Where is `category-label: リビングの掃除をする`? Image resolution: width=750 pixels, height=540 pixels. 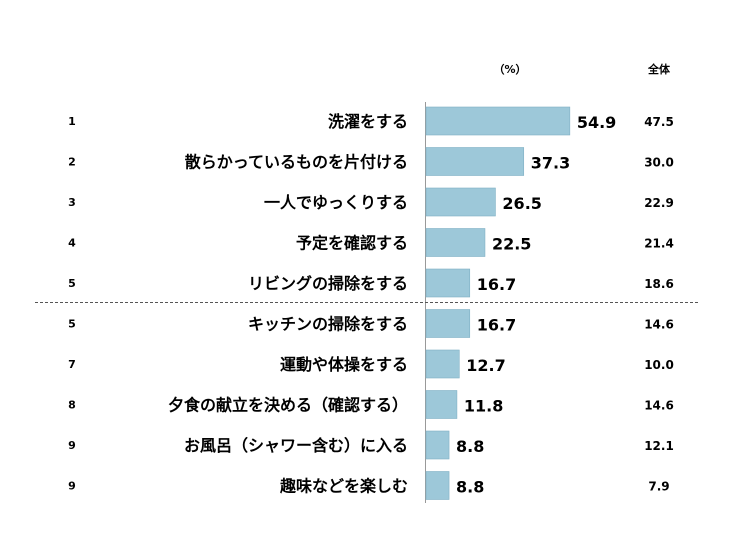 category-label: リビングの掃除をする is located at coordinates (328, 283).